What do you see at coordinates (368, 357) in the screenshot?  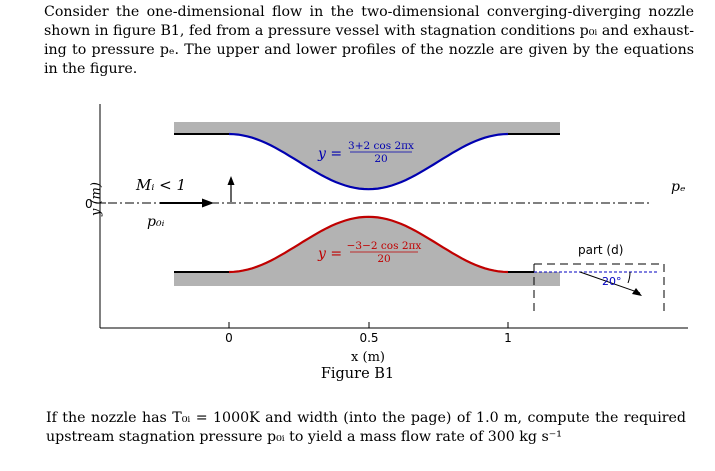 I see `x-axis-label: x (m)` at bounding box center [368, 357].